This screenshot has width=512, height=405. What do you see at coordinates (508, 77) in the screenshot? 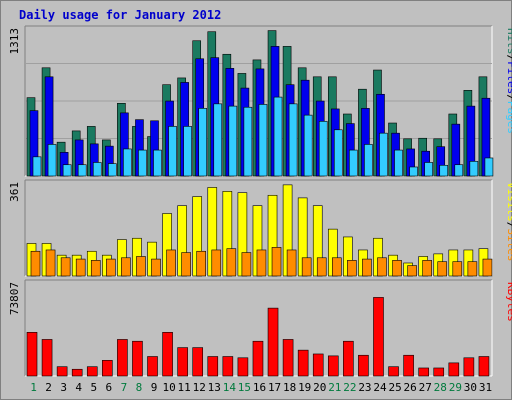
I see `legend-entry: Files` at bounding box center [508, 77].